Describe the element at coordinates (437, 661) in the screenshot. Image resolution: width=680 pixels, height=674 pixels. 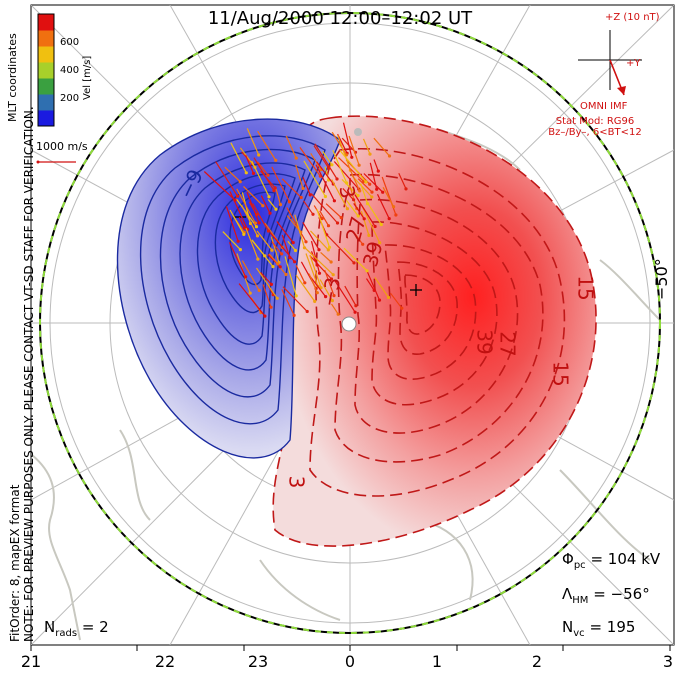
I see `x-tick-label: 1` at that location.